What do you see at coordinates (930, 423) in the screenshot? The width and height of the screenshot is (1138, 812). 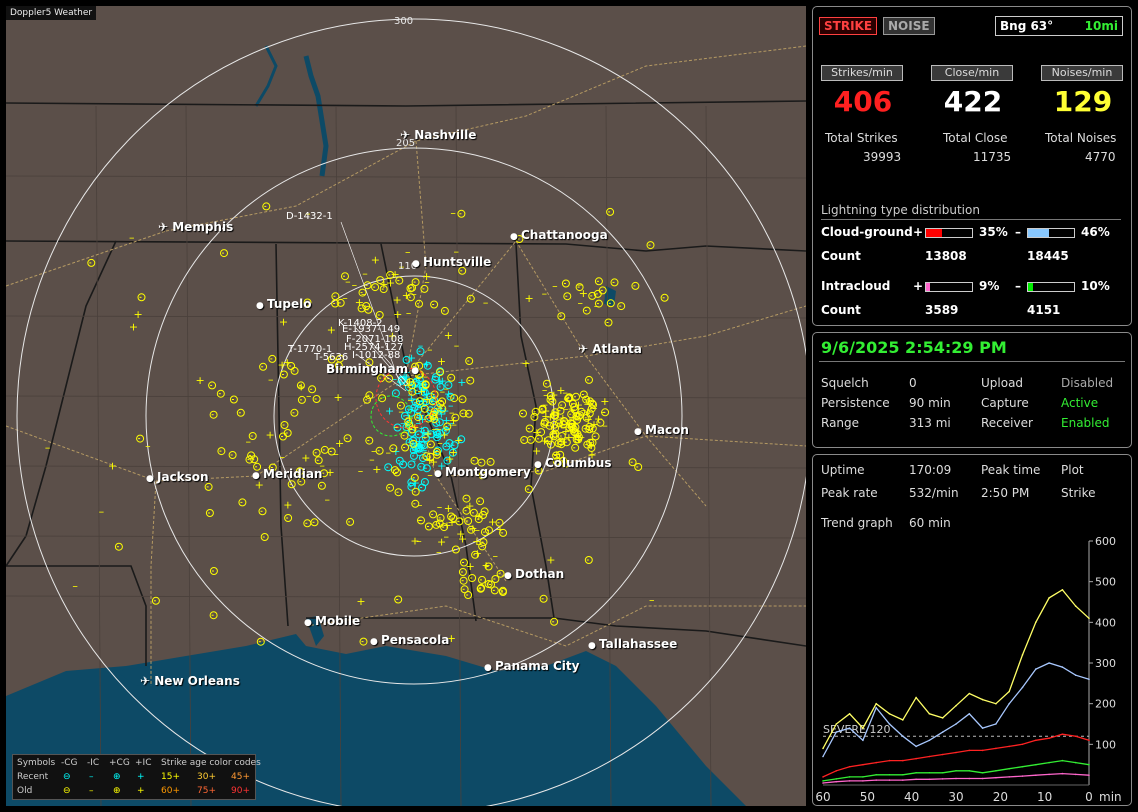 I see `range-value: 313 mi` at bounding box center [930, 423].